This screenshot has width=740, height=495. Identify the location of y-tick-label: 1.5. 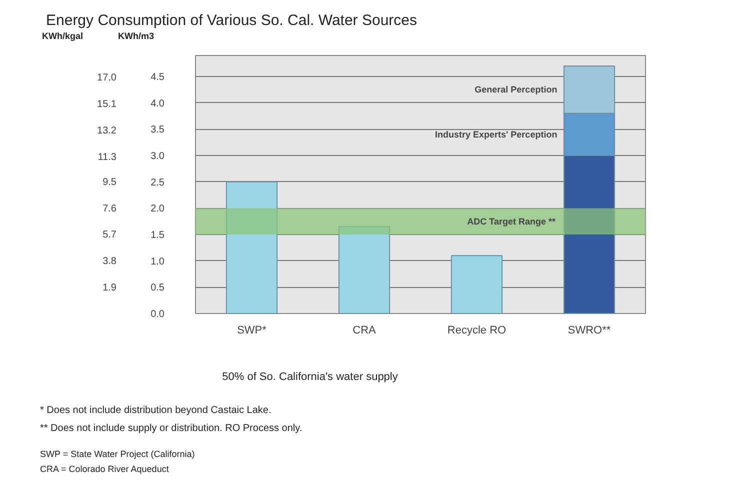
(157, 236).